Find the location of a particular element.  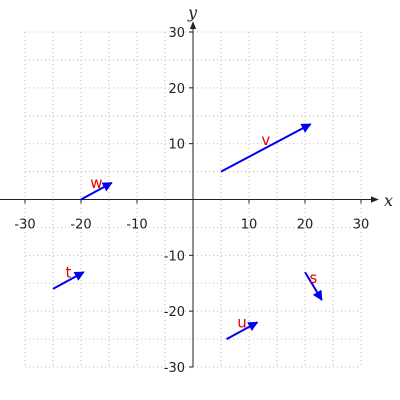

vector-label: t is located at coordinates (68, 272).